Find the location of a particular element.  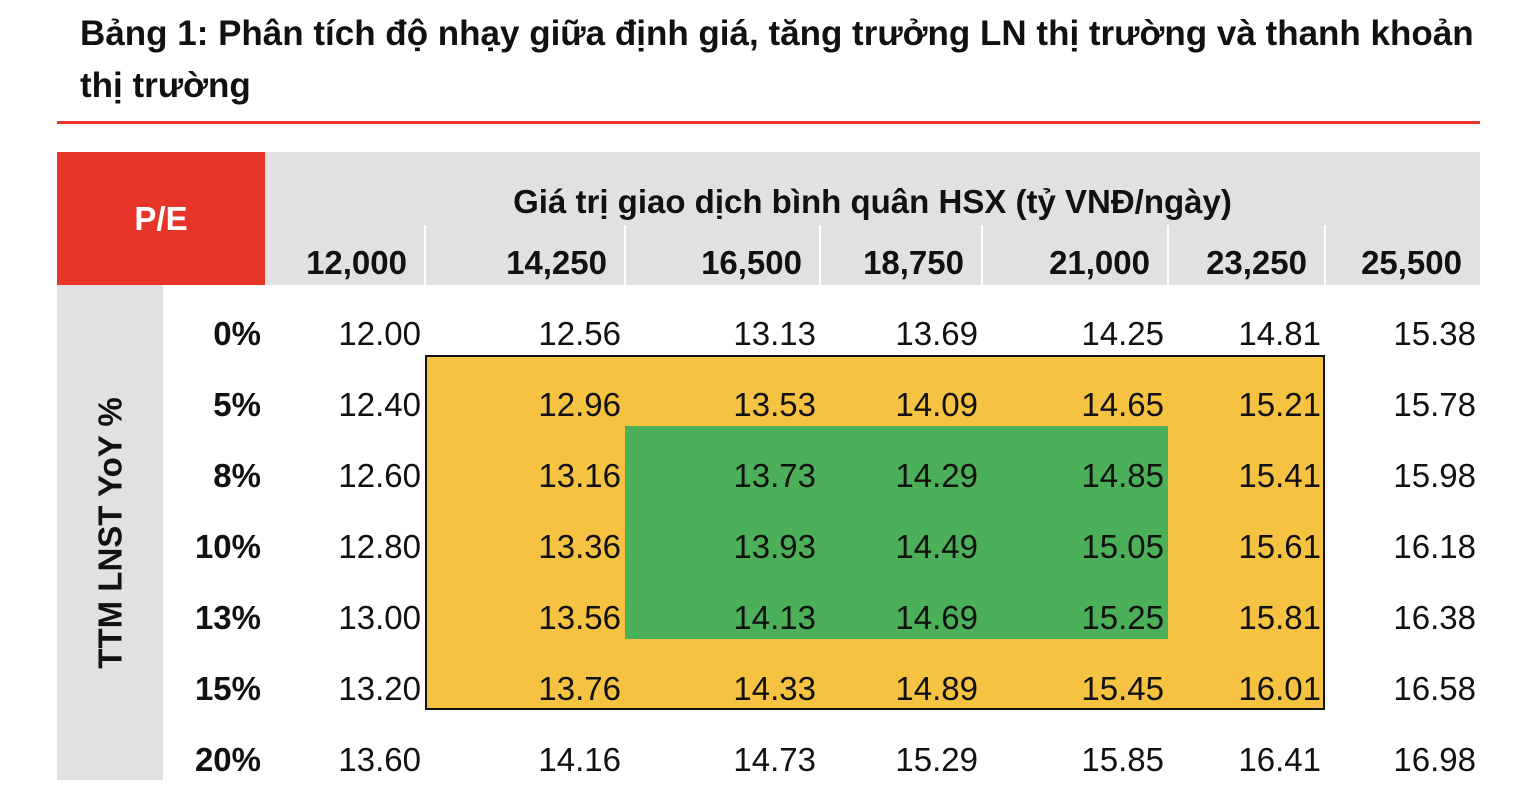

highlight-green is located at coordinates (896, 532).